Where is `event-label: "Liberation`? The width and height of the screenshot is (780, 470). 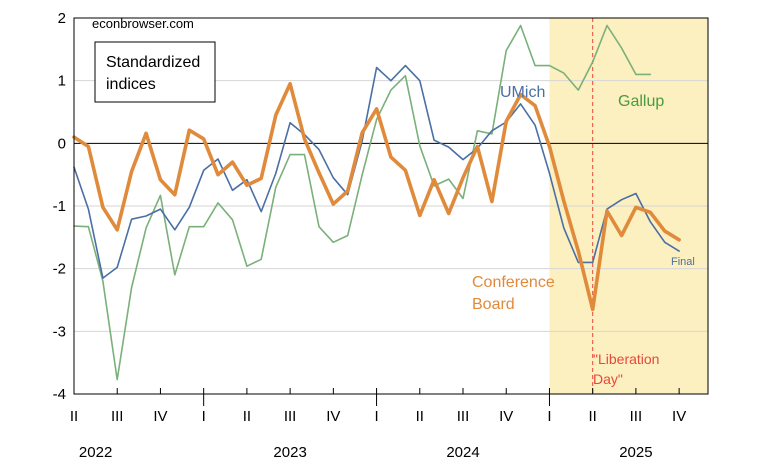
event-label: "Liberation is located at coordinates (626, 359).